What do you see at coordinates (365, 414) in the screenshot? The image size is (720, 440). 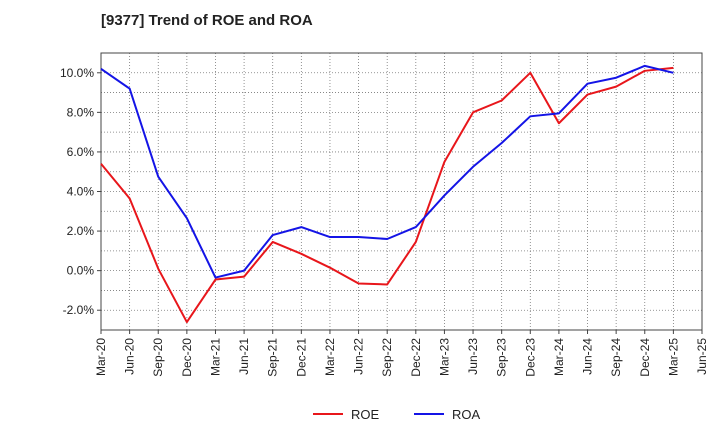 I see `legend-label-roe: ROE` at bounding box center [365, 414].